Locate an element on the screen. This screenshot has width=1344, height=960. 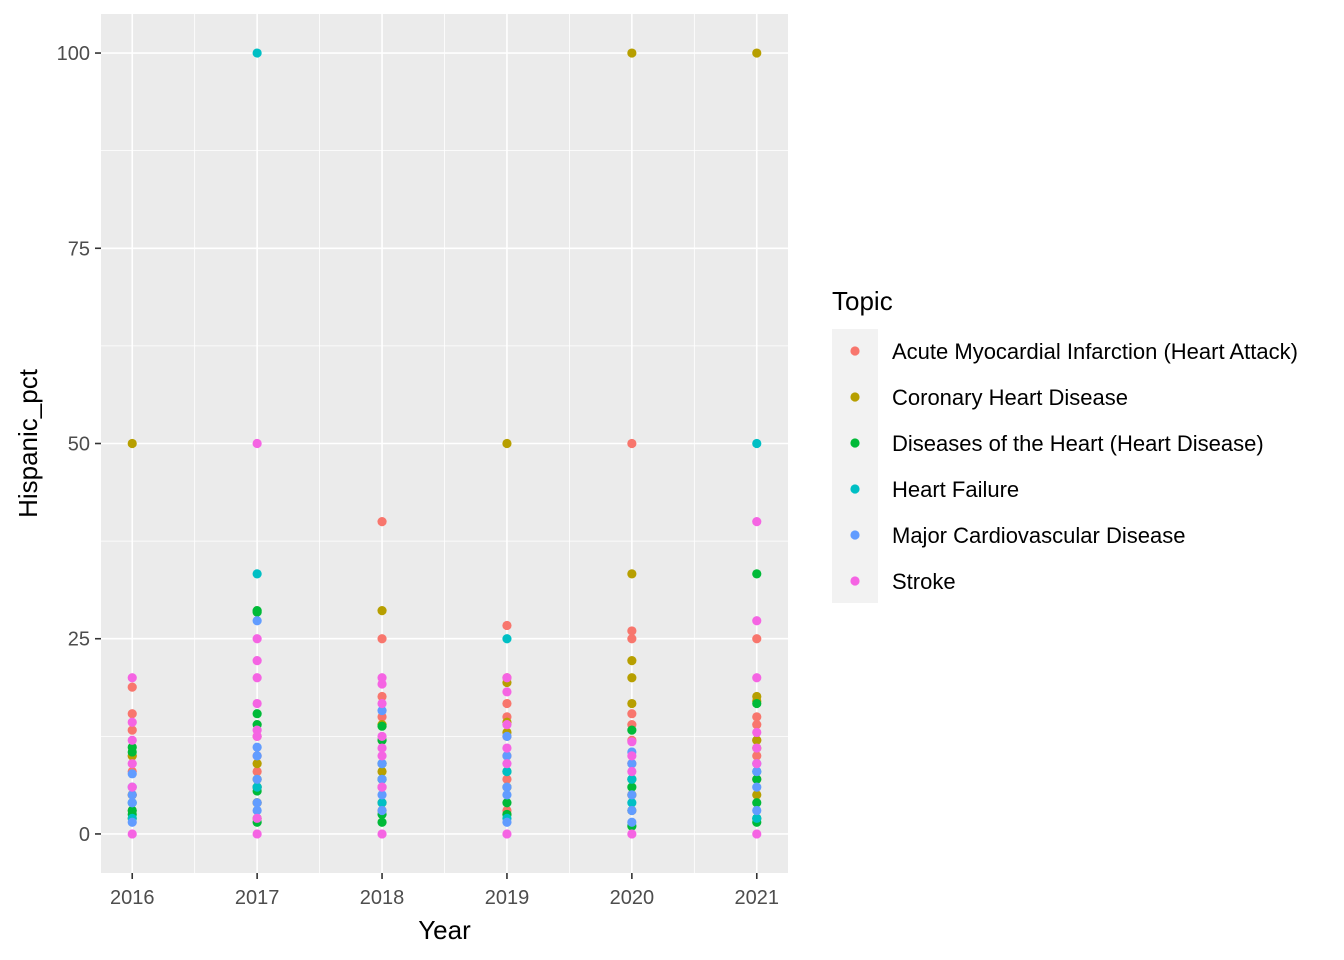
x-tick-label: 2020 is located at coordinates (632, 898).